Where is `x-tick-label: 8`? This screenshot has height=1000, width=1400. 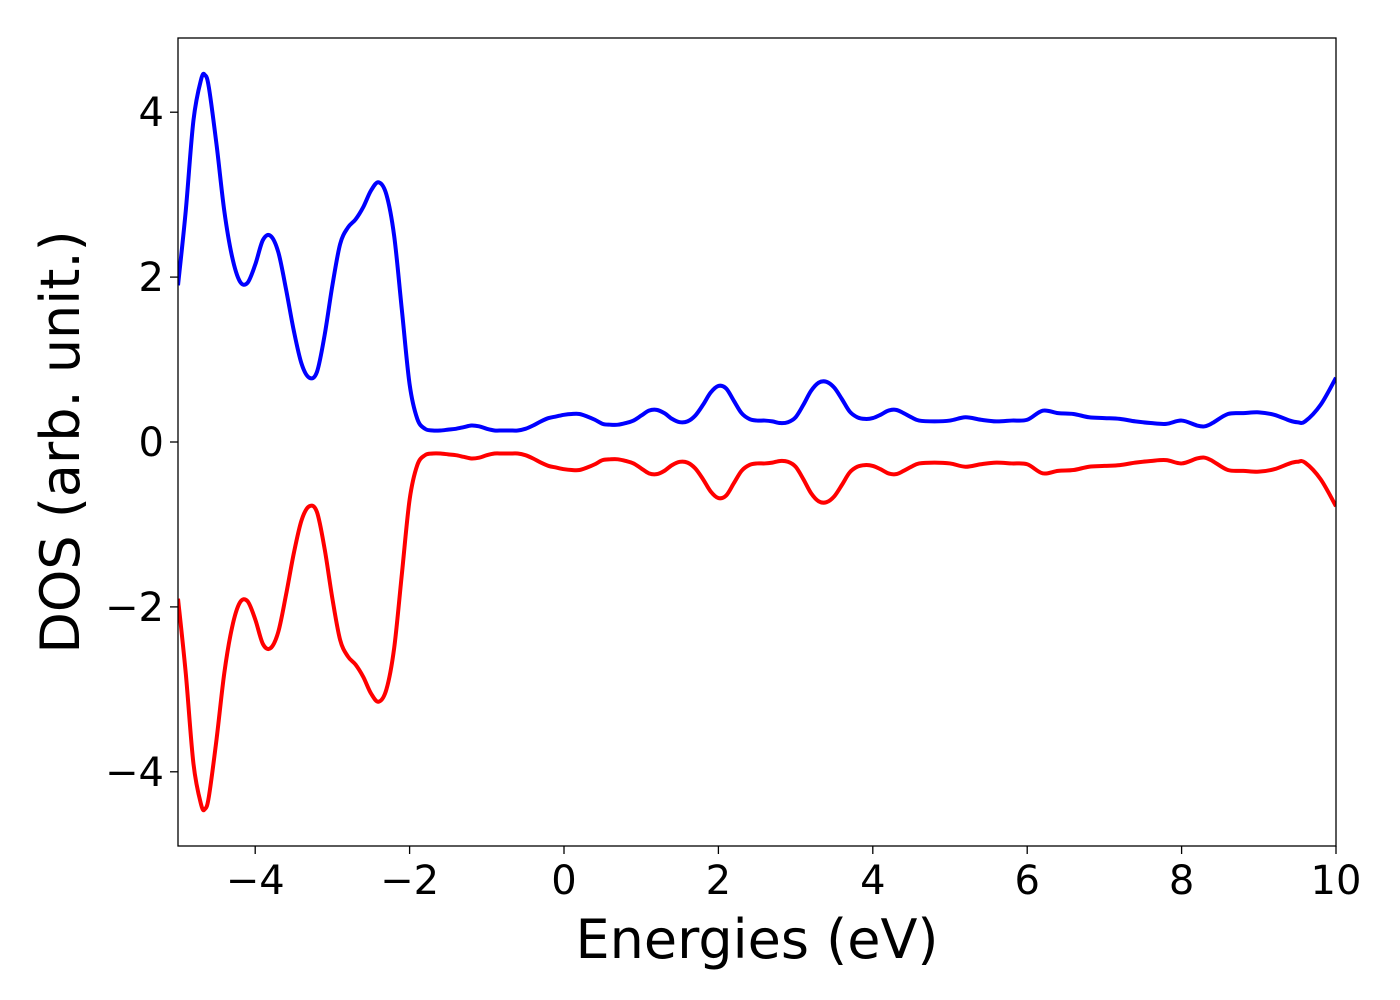
x-tick-label: 8 is located at coordinates (1181, 881).